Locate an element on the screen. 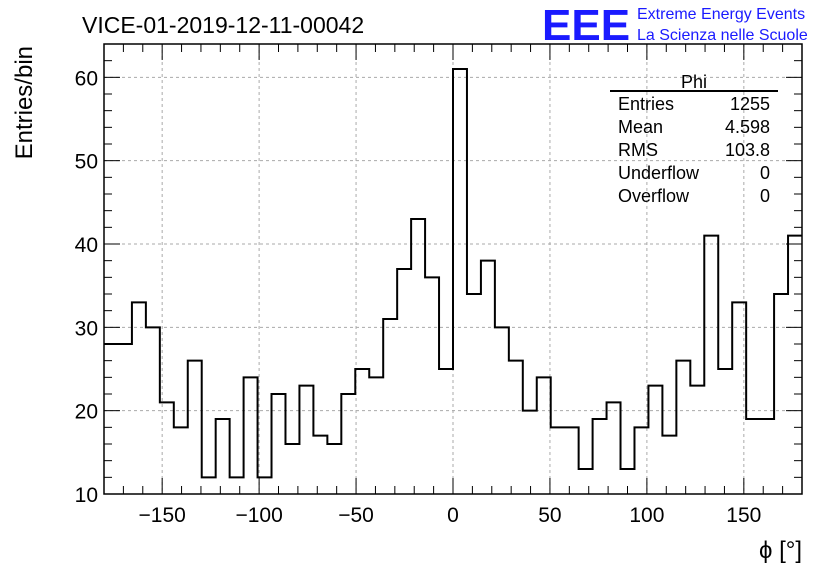  eee-logo-line1: Extreme Energy Events is located at coordinates (721, 14).